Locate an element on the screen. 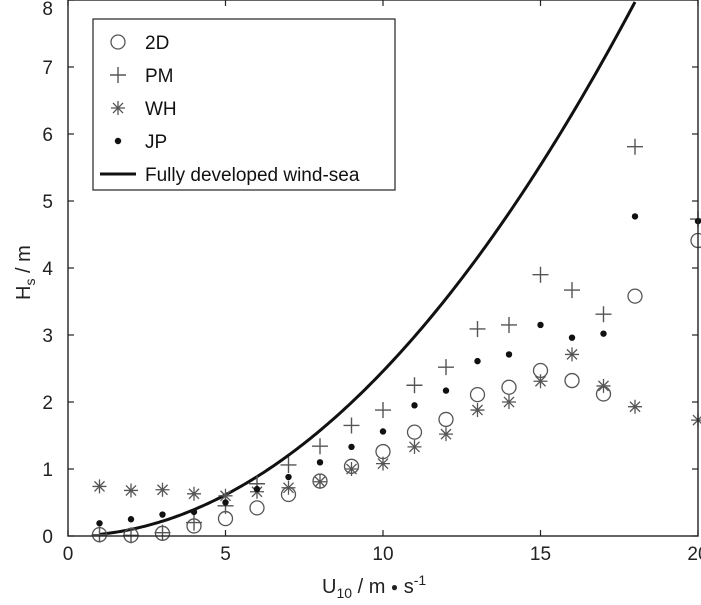 The height and width of the screenshot is (605, 701). legend-box is located at coordinates (244, 104).